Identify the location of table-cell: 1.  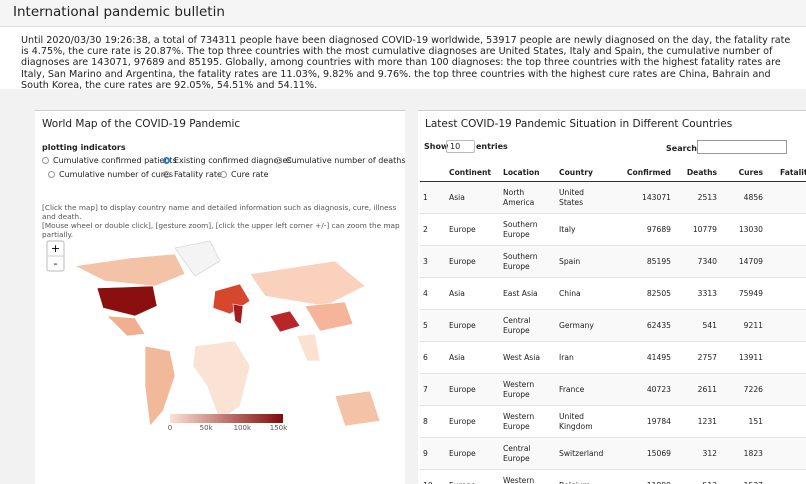
(433, 198).